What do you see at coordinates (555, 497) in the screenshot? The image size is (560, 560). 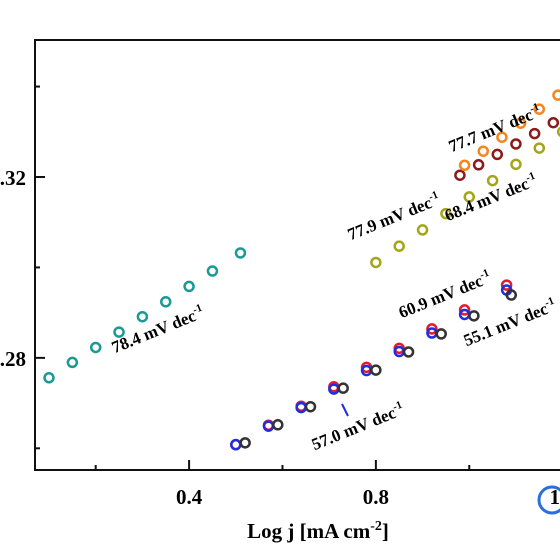 I see `x-tick-label: 1.2` at bounding box center [555, 497].